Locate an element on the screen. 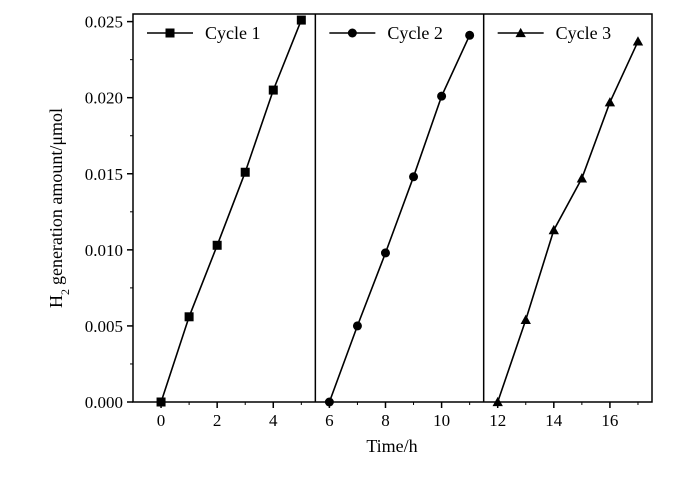 This screenshot has width=700, height=481. legend-item-1: Cycle 1 is located at coordinates (204, 33).